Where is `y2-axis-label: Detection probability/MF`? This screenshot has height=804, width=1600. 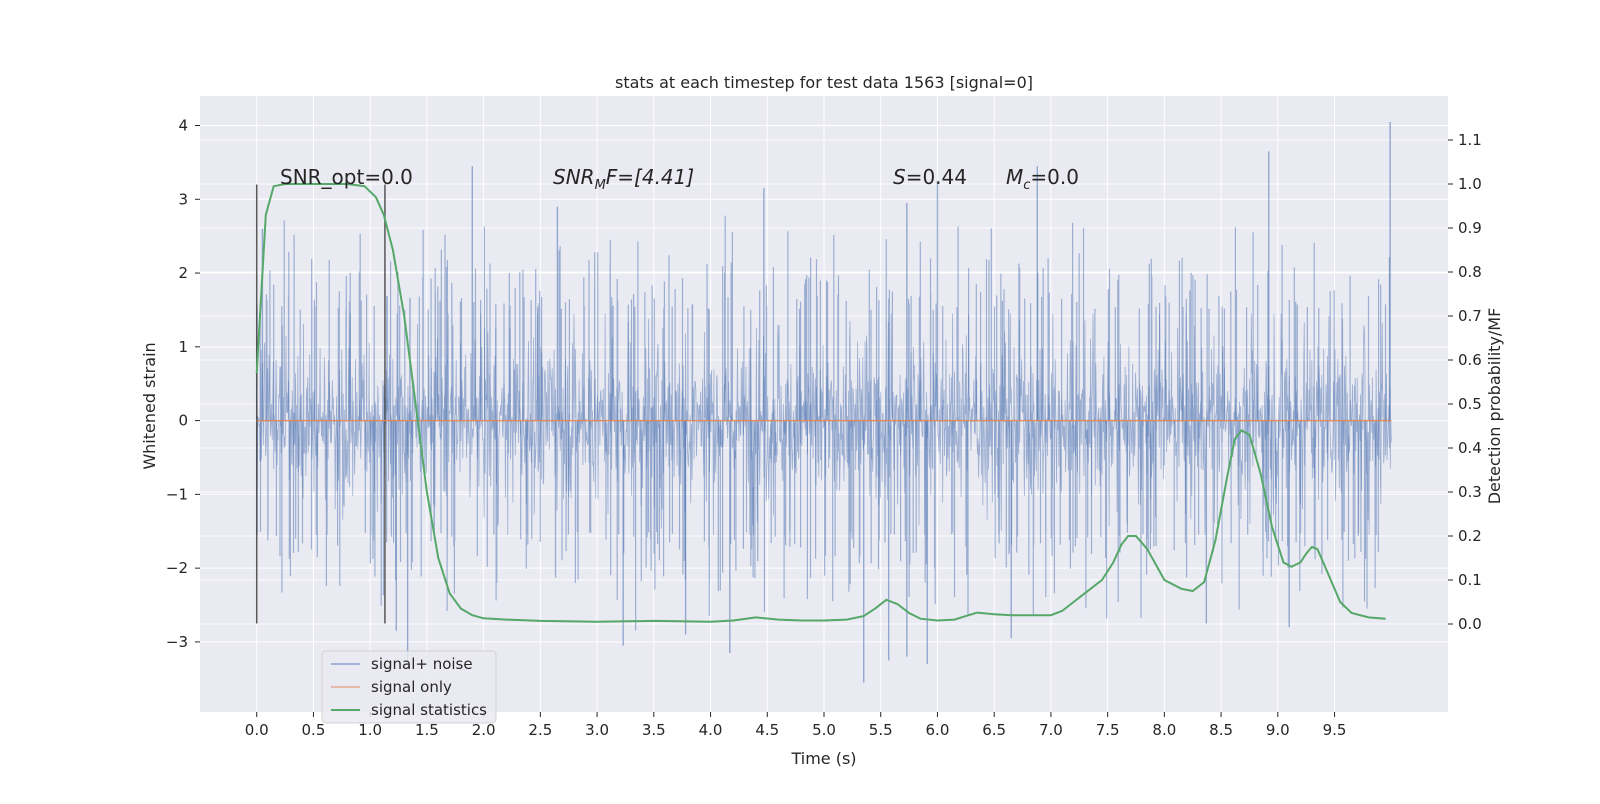 y2-axis-label: Detection probability/MF is located at coordinates (1494, 406).